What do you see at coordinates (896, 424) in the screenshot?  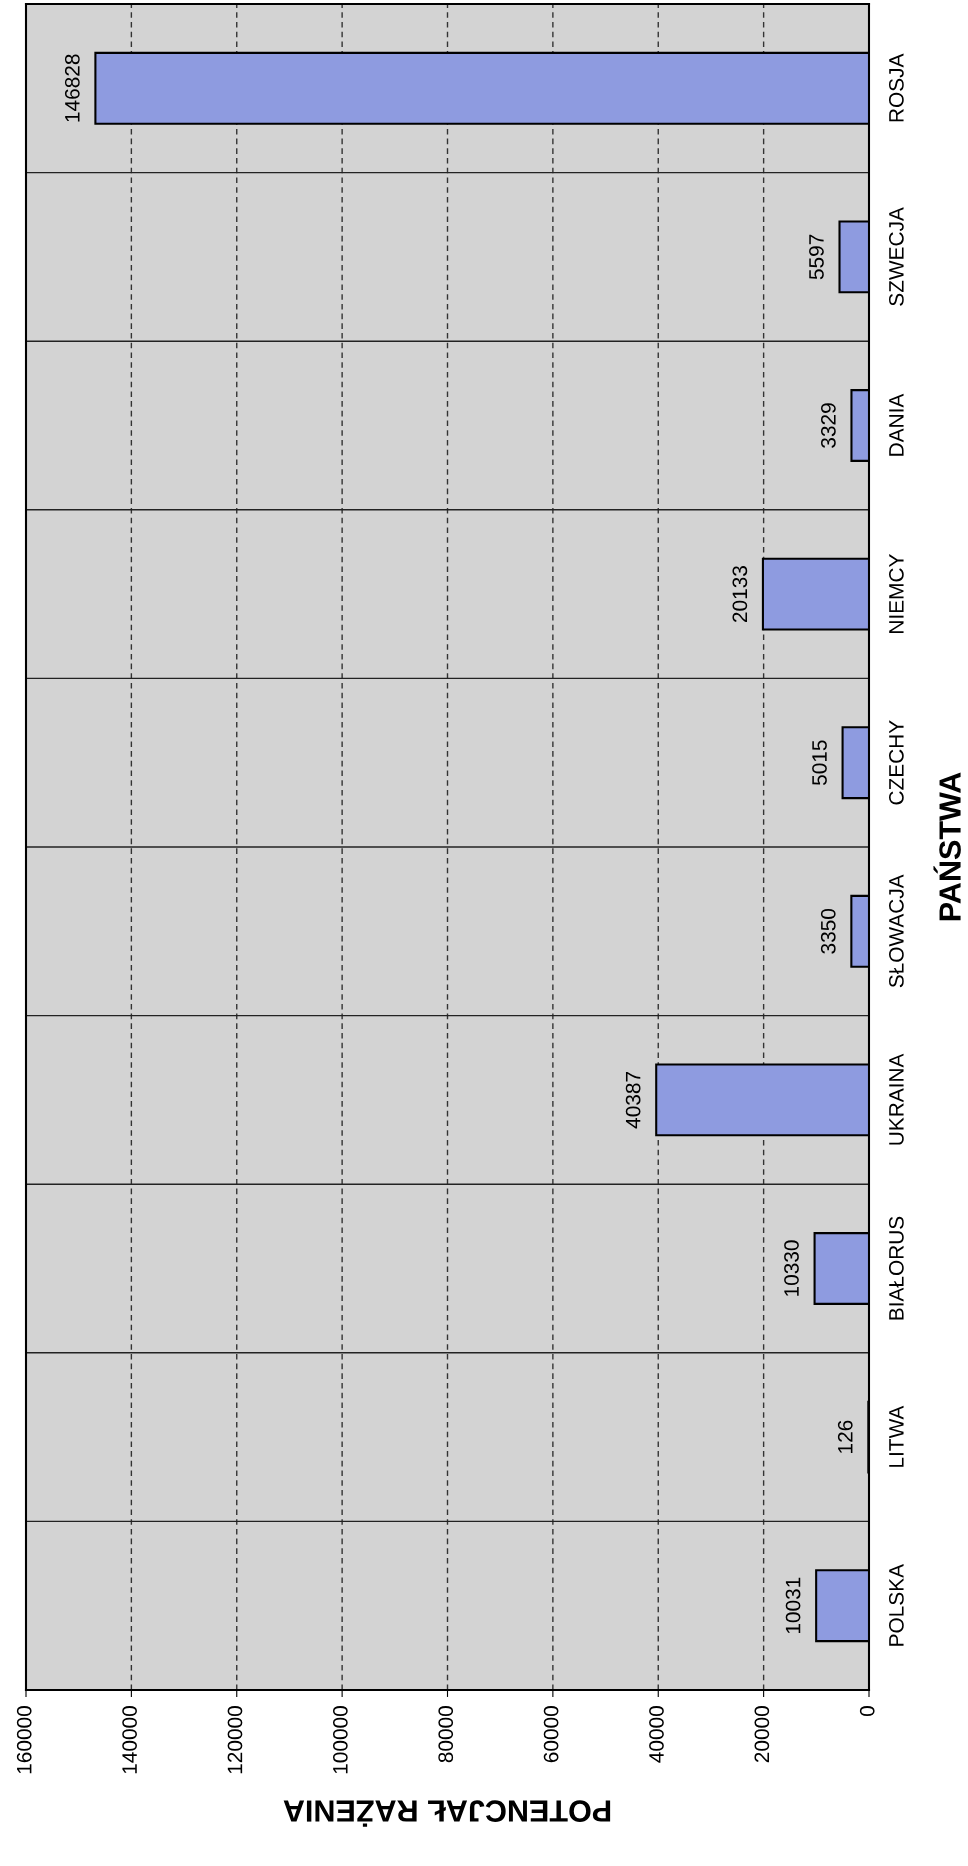 I see `y-tick-label: DANIA` at bounding box center [896, 424].